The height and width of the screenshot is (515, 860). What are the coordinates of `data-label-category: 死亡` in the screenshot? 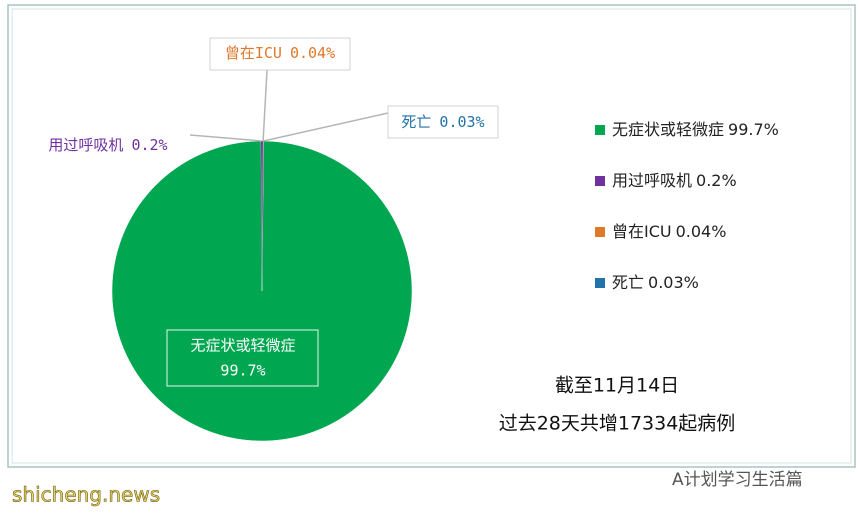 It's located at (416, 122).